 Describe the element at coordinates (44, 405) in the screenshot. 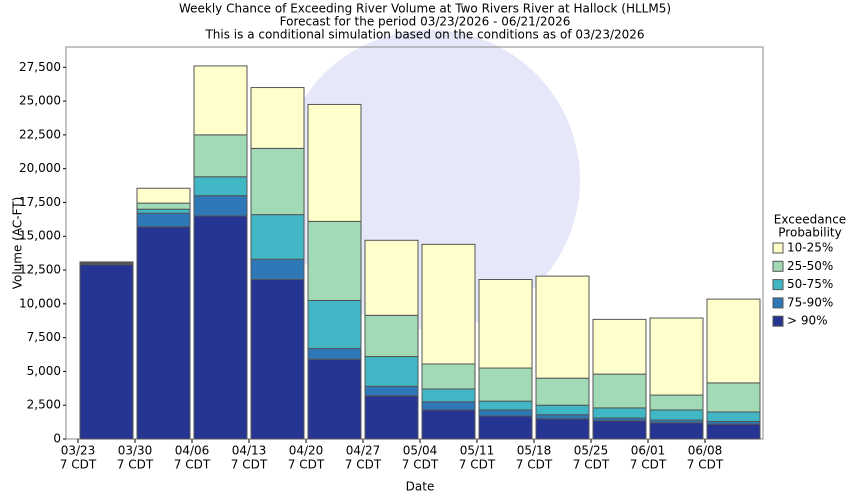

I see `y-tick-label: 2,500` at that location.